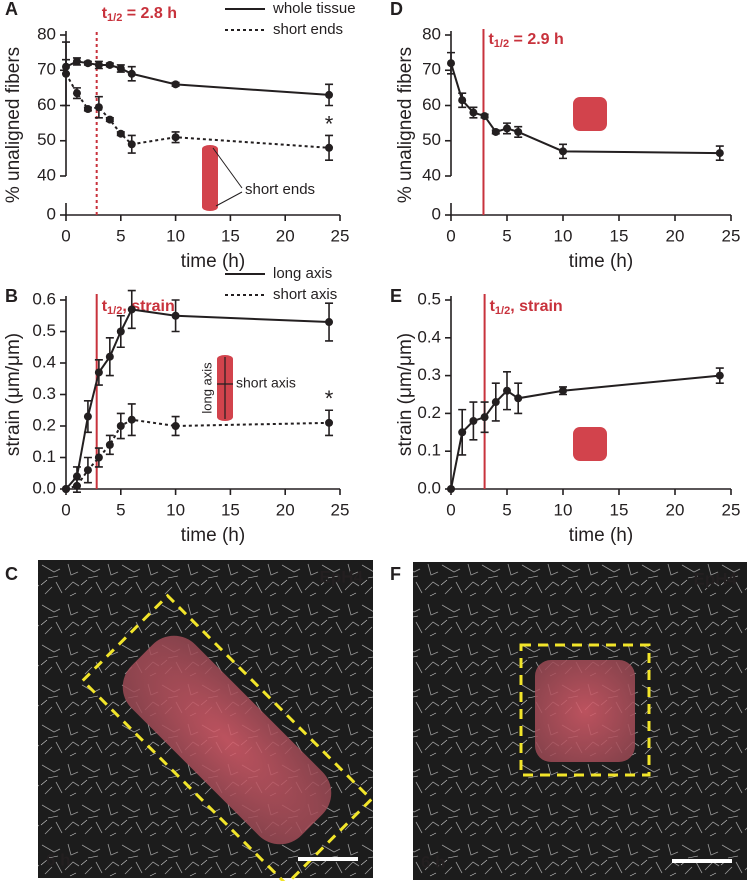  What do you see at coordinates (13, 125) in the screenshot?
I see `y-axis-title: % unaligned fibers` at bounding box center [13, 125].